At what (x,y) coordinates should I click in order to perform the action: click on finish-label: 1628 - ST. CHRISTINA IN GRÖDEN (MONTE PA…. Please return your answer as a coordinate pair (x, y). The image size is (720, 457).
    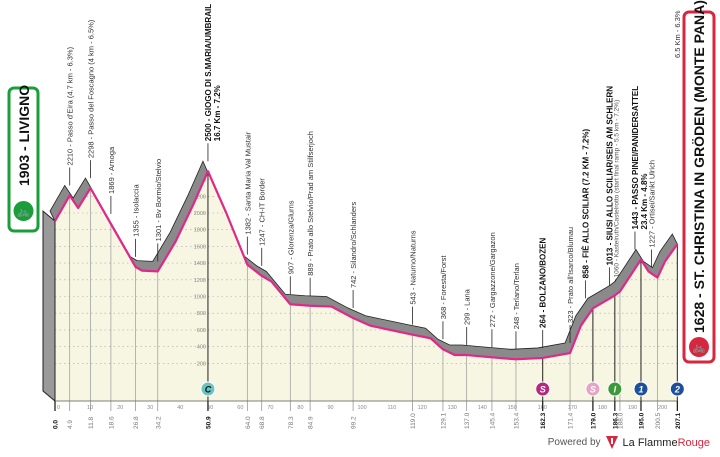
    Looking at the image, I should click on (699, 166).